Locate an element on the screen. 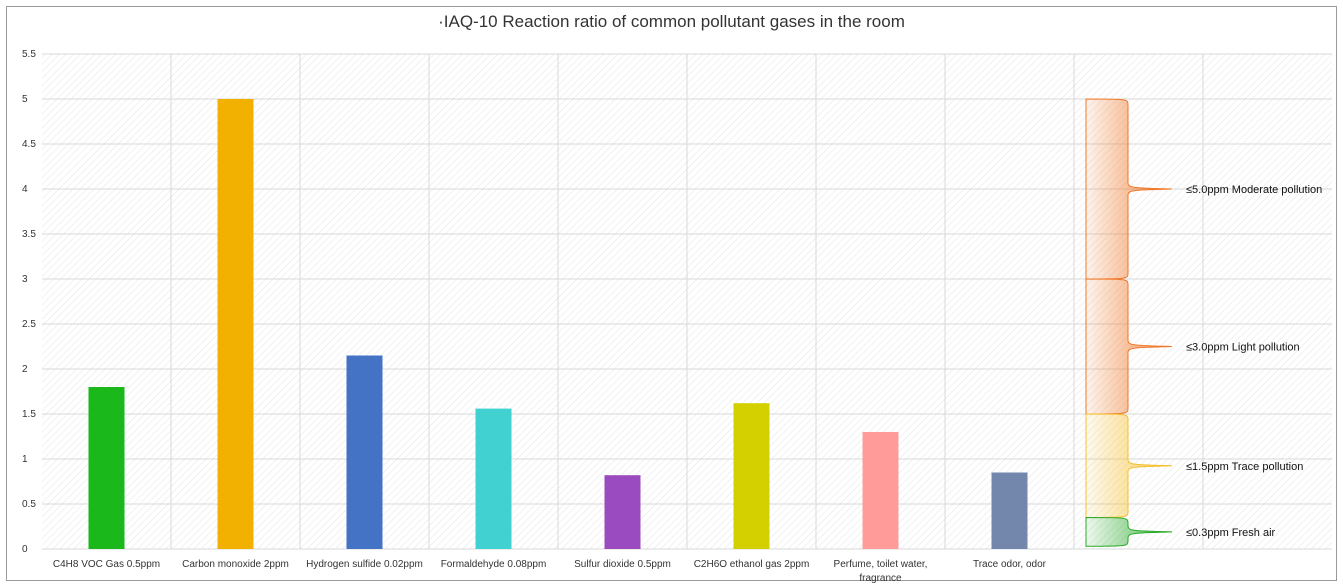 Image resolution: width=1343 pixels, height=585 pixels. category-label: Sulfur dioxide 0.5ppm is located at coordinates (622, 564).